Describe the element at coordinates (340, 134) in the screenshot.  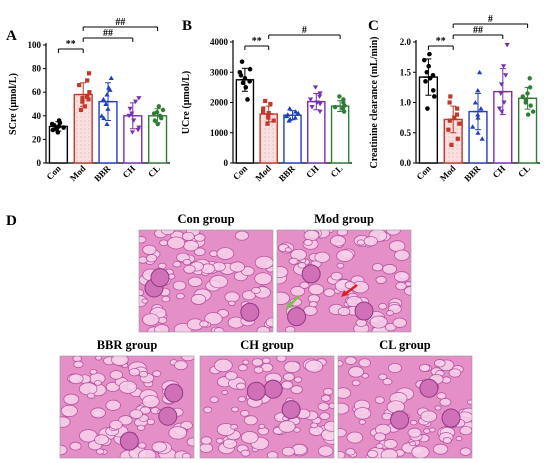
I see `bar-cl` at that location.